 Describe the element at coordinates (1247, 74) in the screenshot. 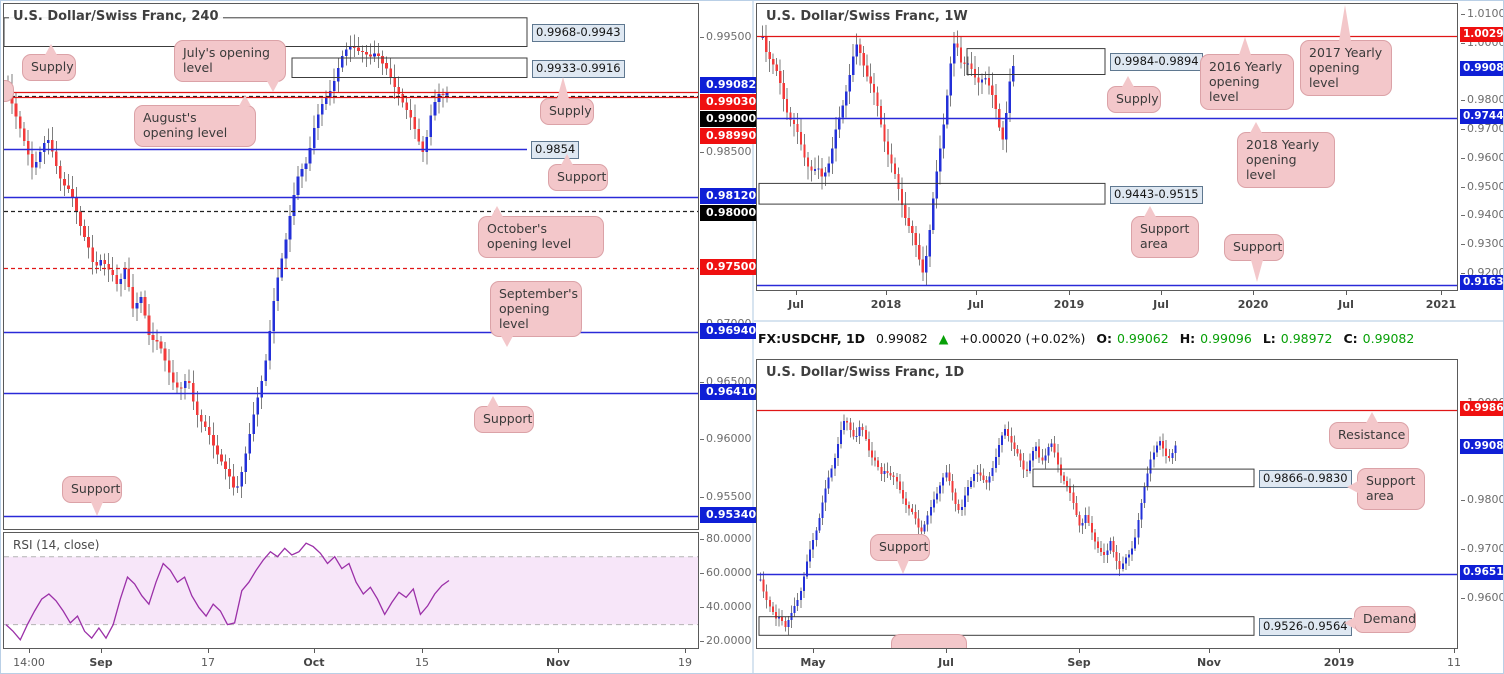

I see `callout-2016-yearly-opening-level: 2016 Yearly opening level` at that location.